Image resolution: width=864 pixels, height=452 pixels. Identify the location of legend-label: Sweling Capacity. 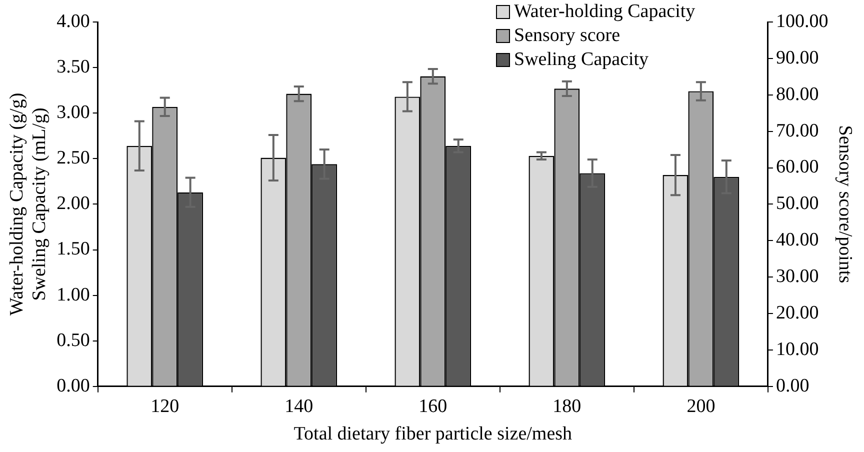
(581, 60).